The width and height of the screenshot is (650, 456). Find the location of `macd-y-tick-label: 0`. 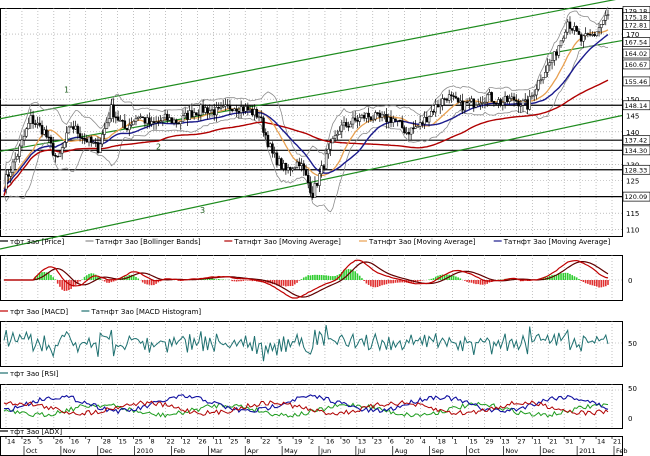

macd-y-tick-label: 0 is located at coordinates (630, 281).